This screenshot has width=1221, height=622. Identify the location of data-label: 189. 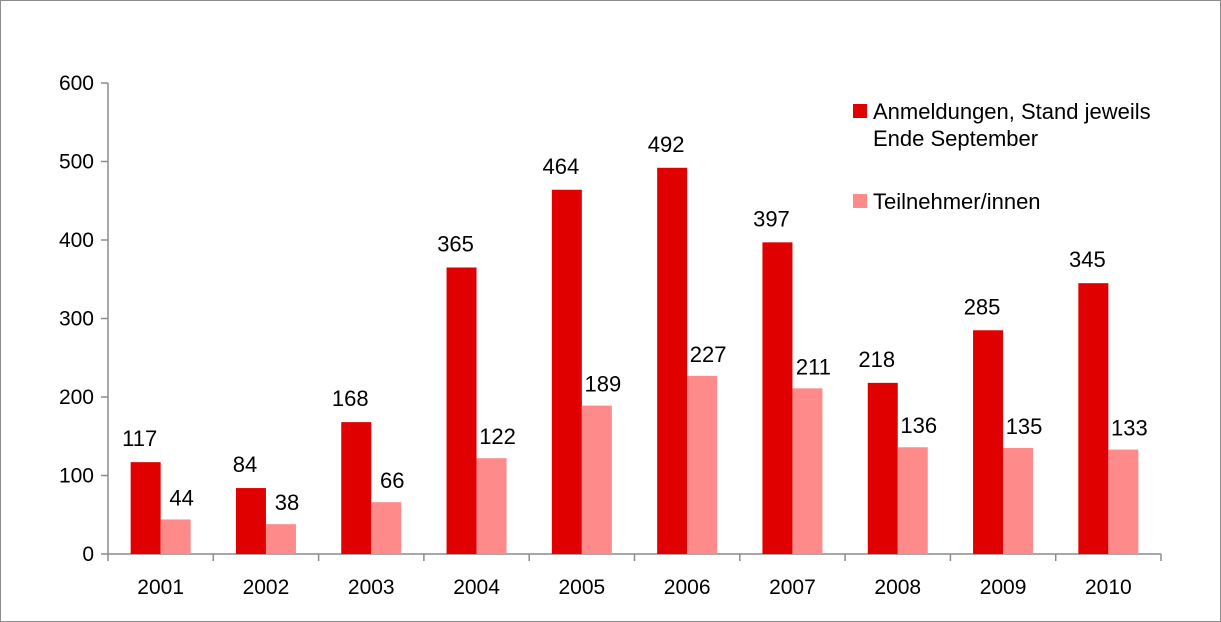
(602, 384).